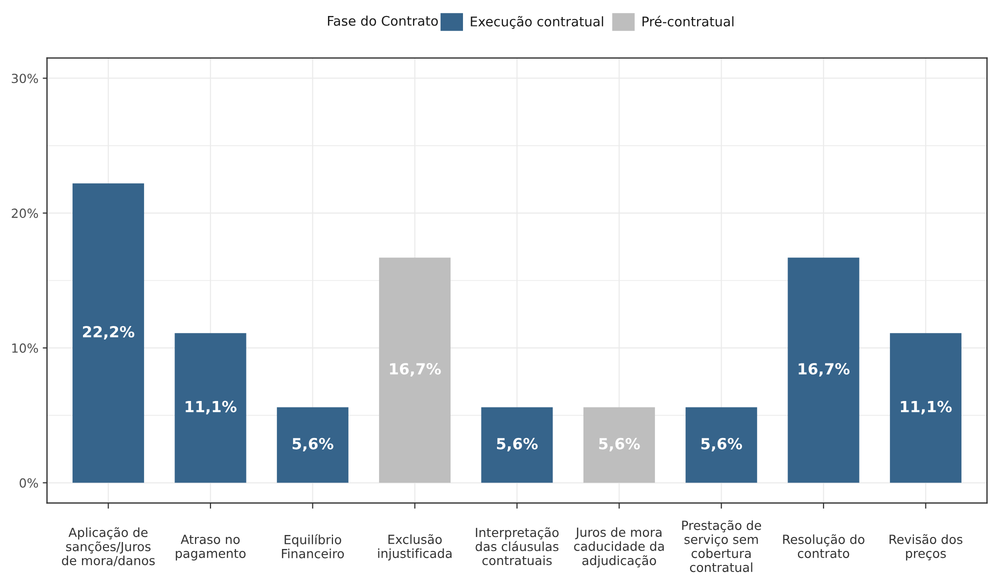  I want to click on y-tick-label: 10%, so click(25, 348).